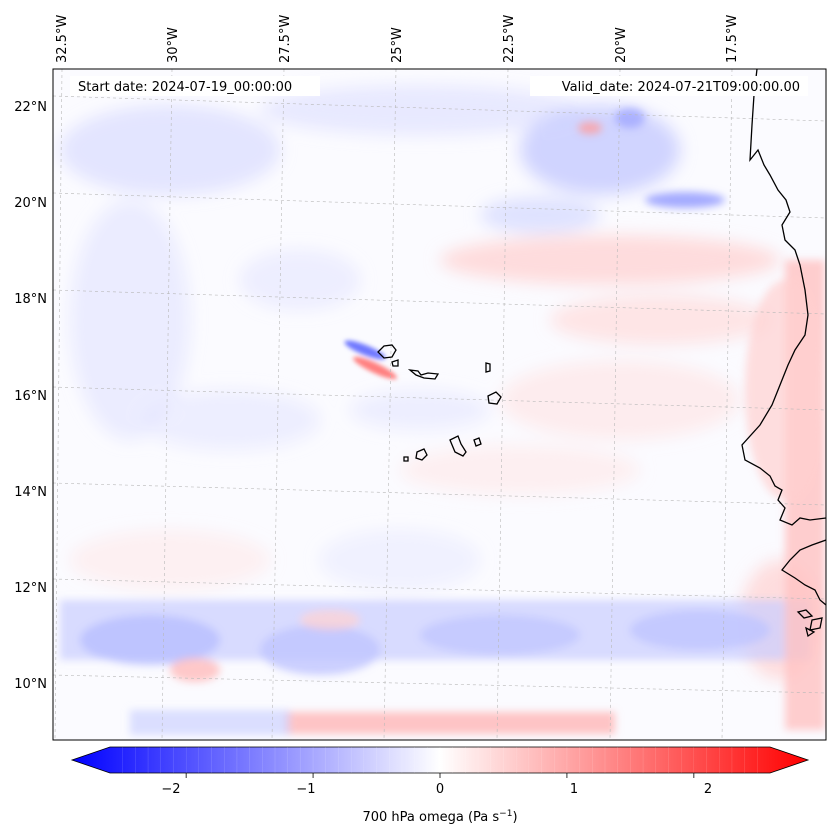 The image size is (837, 839). Describe the element at coordinates (681, 87) in the screenshot. I see `valid-date-label: Valid_date: 2024-07-21T09:00:00.00` at that location.